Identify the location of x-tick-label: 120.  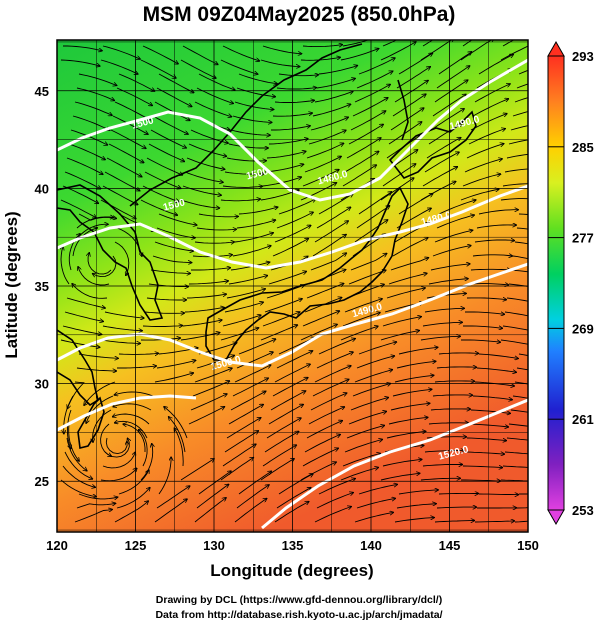
(57, 545).